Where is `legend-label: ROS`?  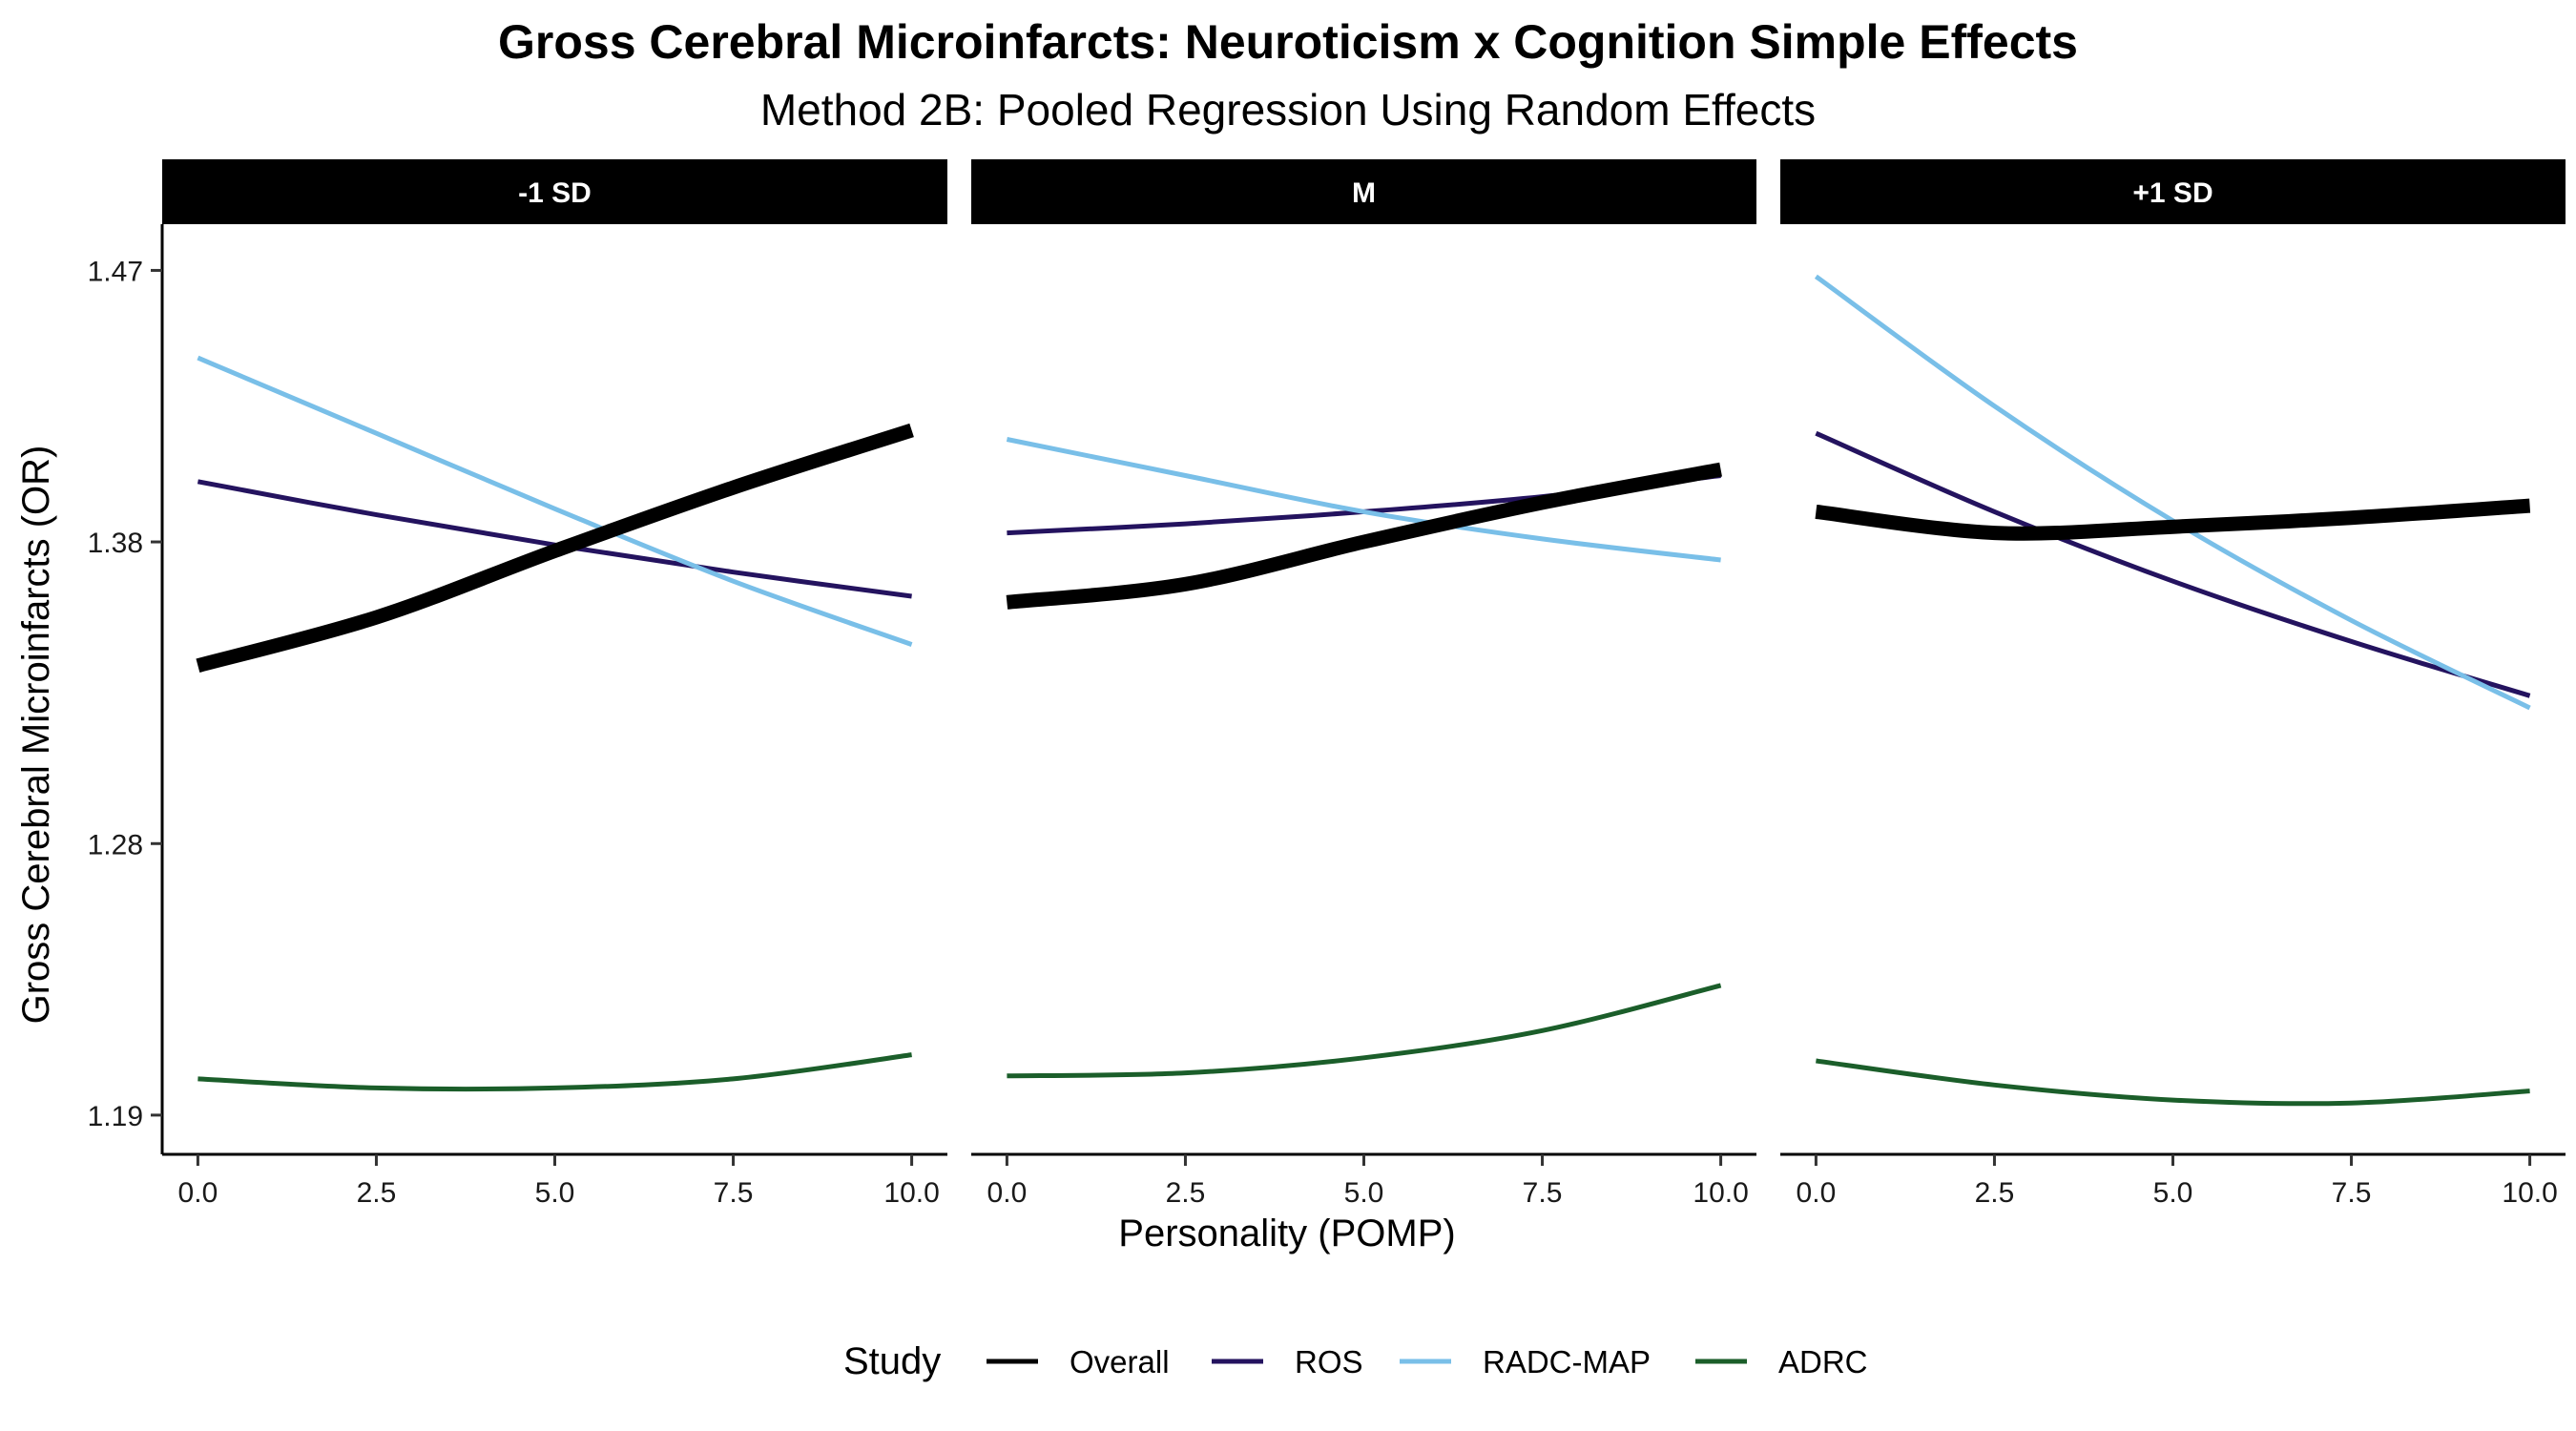
legend-label: ROS is located at coordinates (1329, 1361).